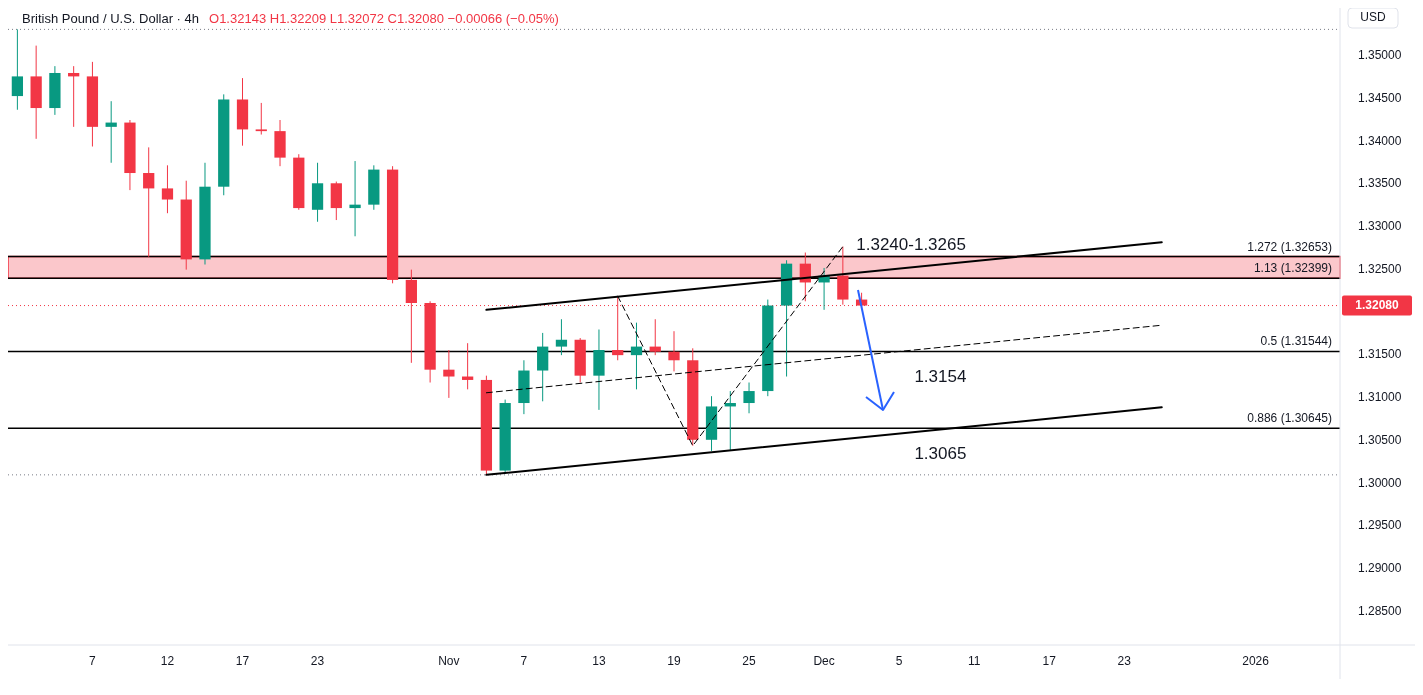 The width and height of the screenshot is (1423, 695). I want to click on y-tick-label: 1.33000, so click(1380, 226).